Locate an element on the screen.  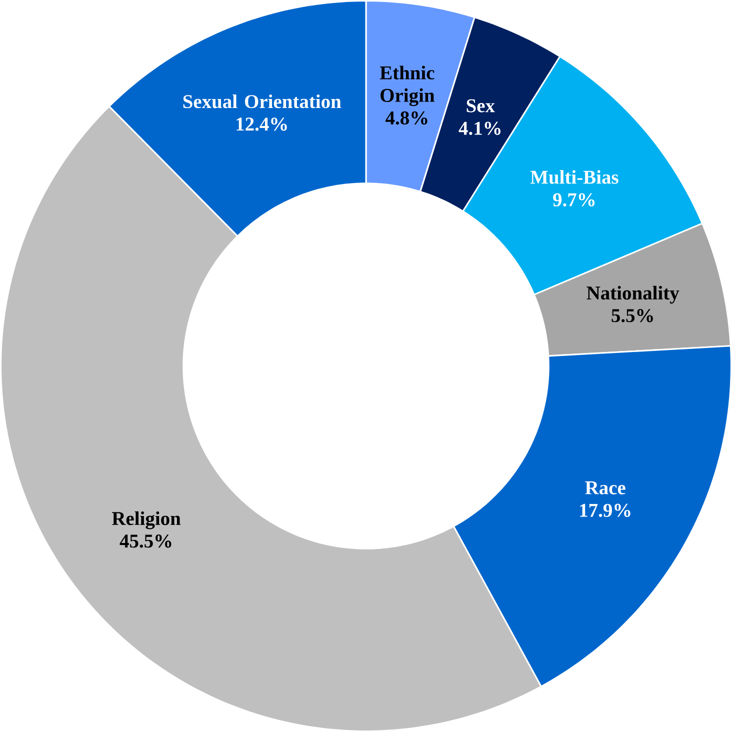
data-label: 17.9% is located at coordinates (605, 510).